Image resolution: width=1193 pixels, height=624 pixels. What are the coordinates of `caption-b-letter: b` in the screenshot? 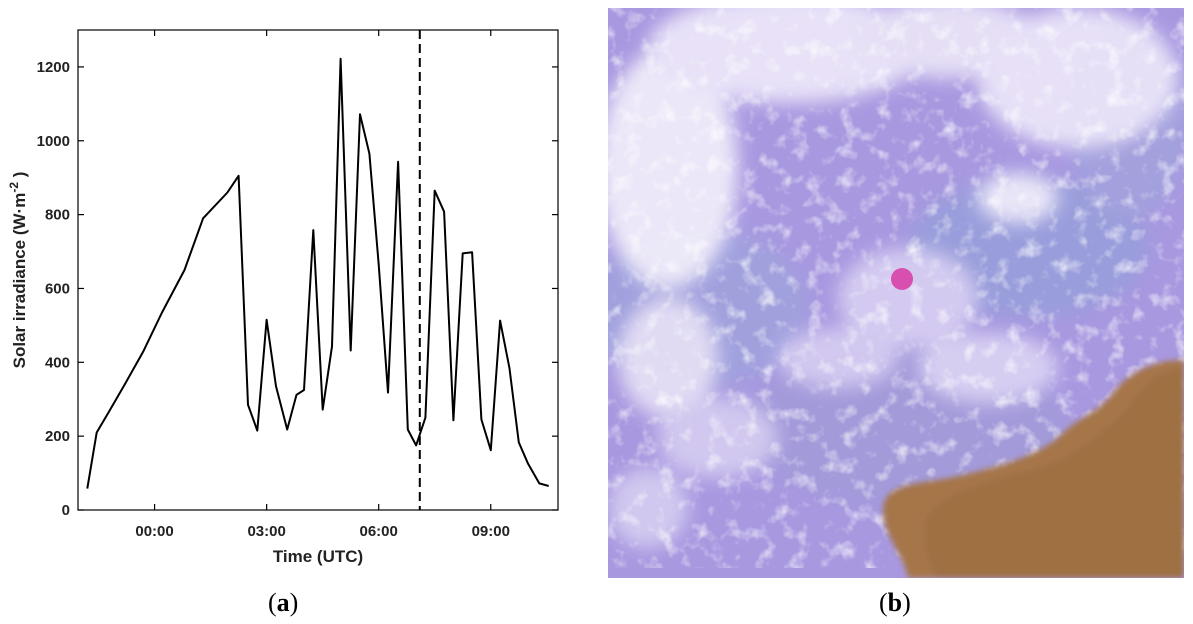 It's located at (895, 602).